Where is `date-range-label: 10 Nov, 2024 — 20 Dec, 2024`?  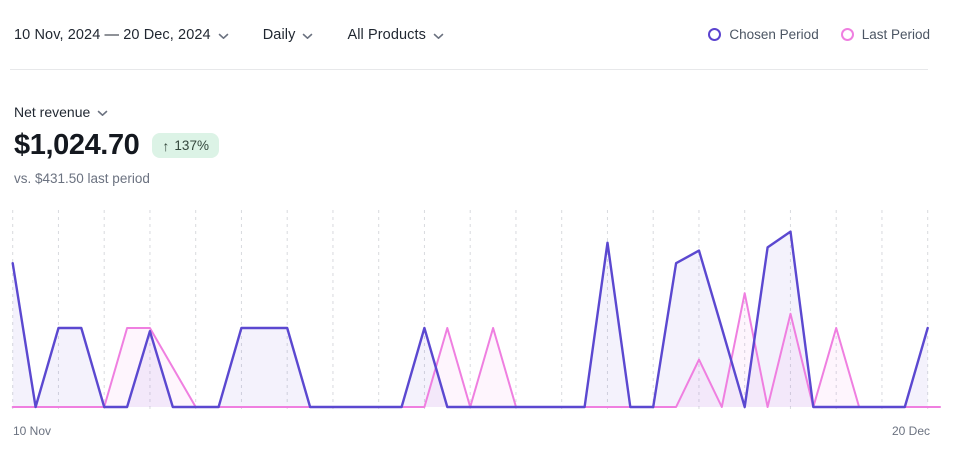 date-range-label: 10 Nov, 2024 — 20 Dec, 2024 is located at coordinates (112, 34).